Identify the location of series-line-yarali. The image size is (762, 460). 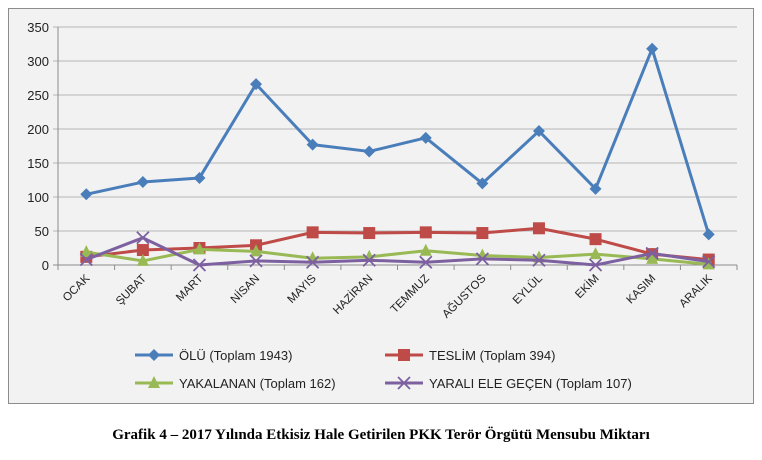
(397, 251).